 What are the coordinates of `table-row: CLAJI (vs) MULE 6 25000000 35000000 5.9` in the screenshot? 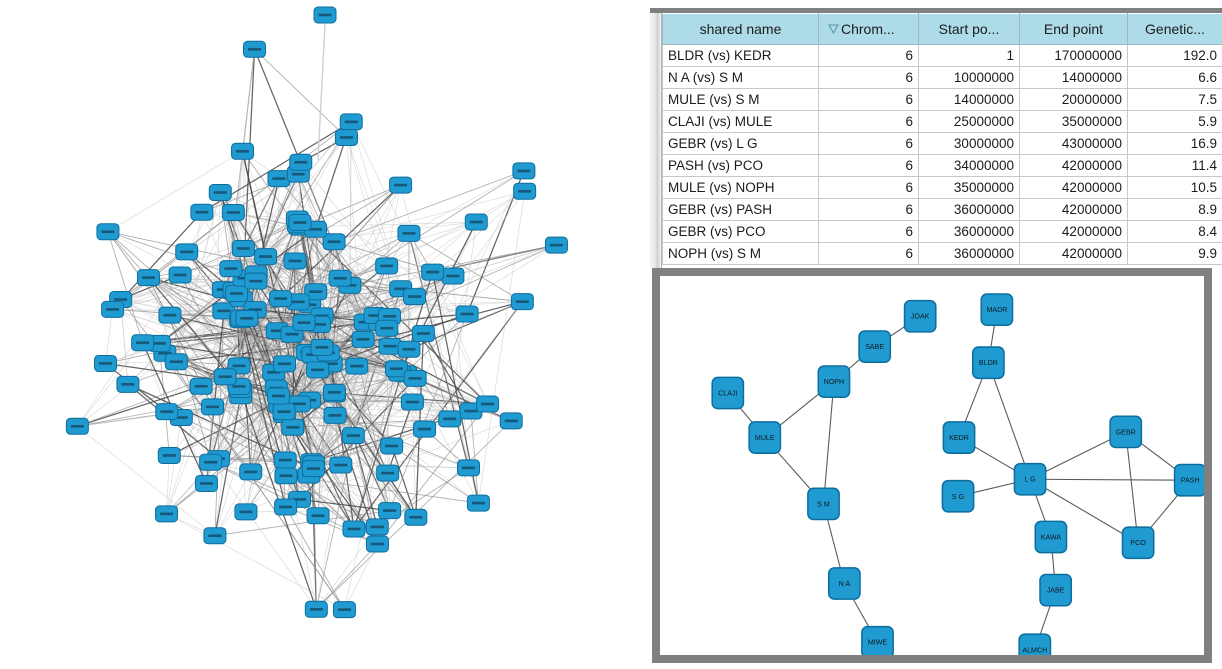 It's located at (942, 121).